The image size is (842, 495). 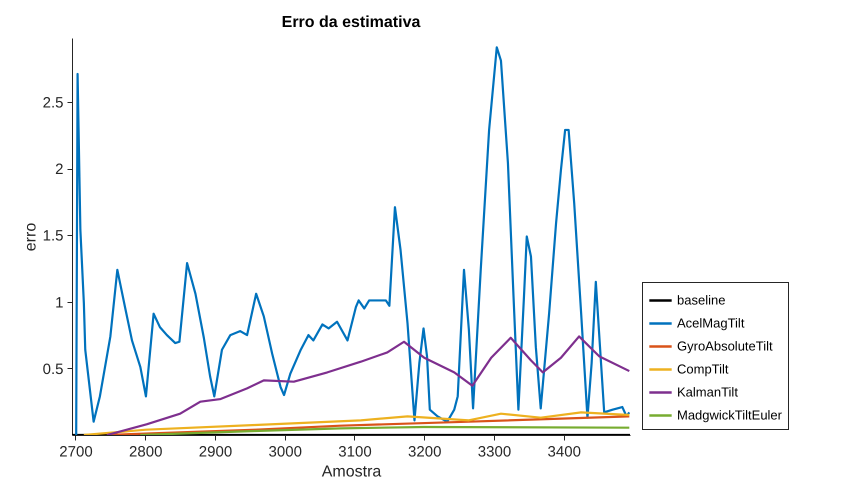 What do you see at coordinates (215, 452) in the screenshot?
I see `x-tick-label: 2900` at bounding box center [215, 452].